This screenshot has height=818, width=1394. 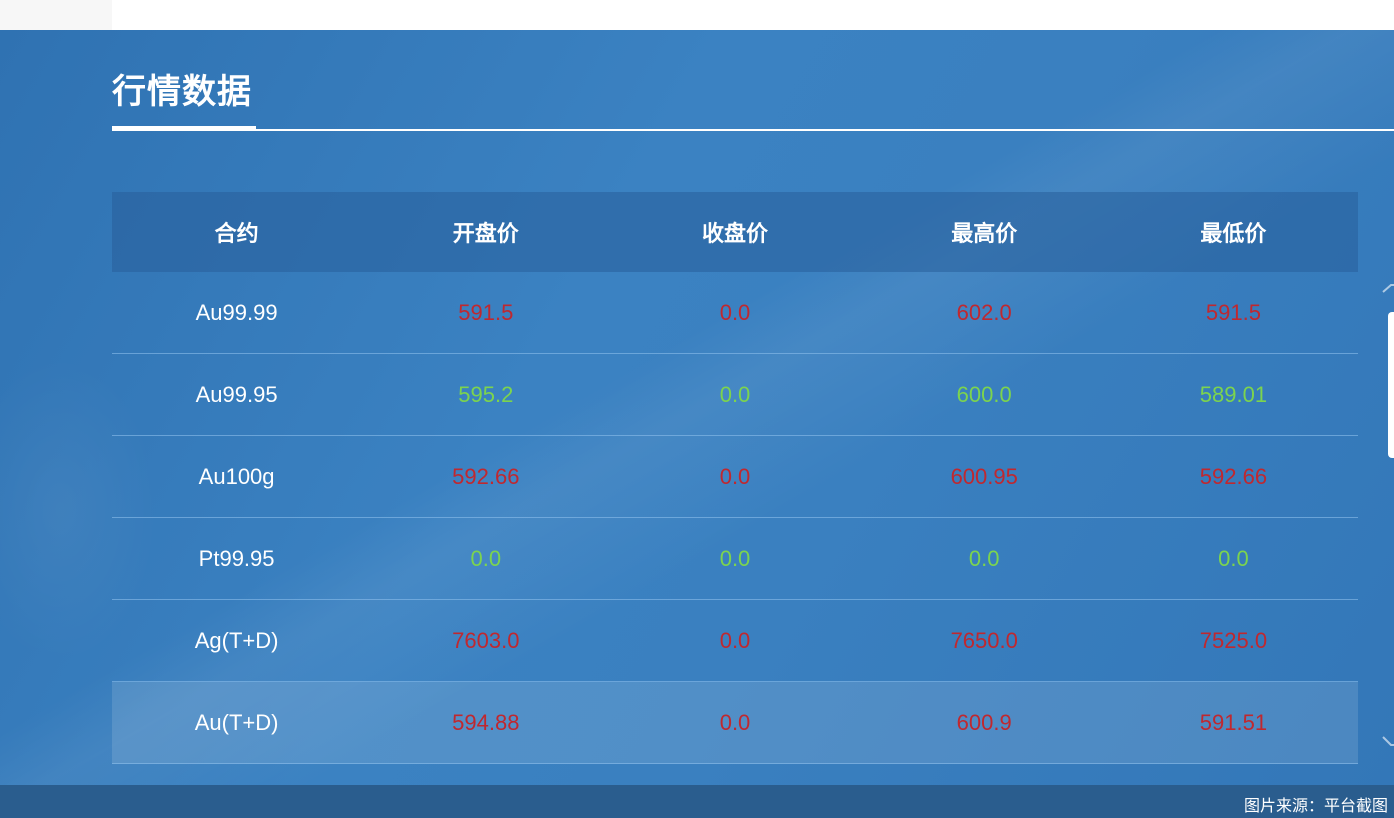 I want to click on table-row: Au(T+D) 594.88 0.0 600.9 591.51, so click(x=735, y=723).